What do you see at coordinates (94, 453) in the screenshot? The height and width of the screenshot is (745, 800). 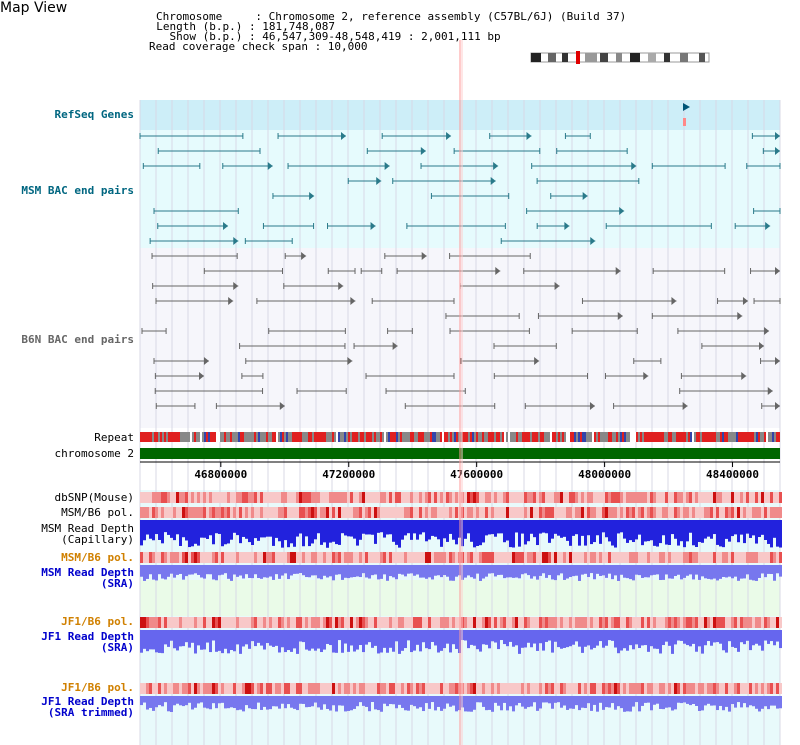 I see `track-label-chromosome: chromosome 2` at bounding box center [94, 453].